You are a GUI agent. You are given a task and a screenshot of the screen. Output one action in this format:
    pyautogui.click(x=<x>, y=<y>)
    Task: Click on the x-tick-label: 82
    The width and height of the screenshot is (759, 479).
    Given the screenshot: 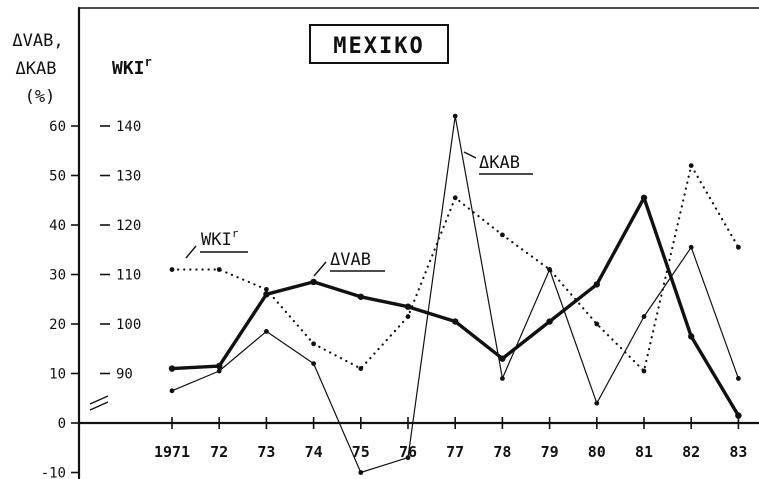 What is the action you would take?
    pyautogui.click(x=691, y=452)
    